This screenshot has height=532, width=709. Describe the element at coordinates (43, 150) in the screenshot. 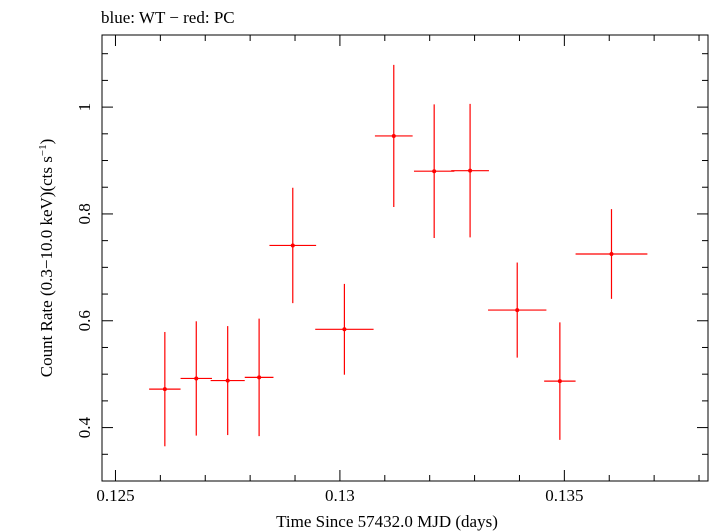

I see `y-axis-label-superscript: −1` at that location.